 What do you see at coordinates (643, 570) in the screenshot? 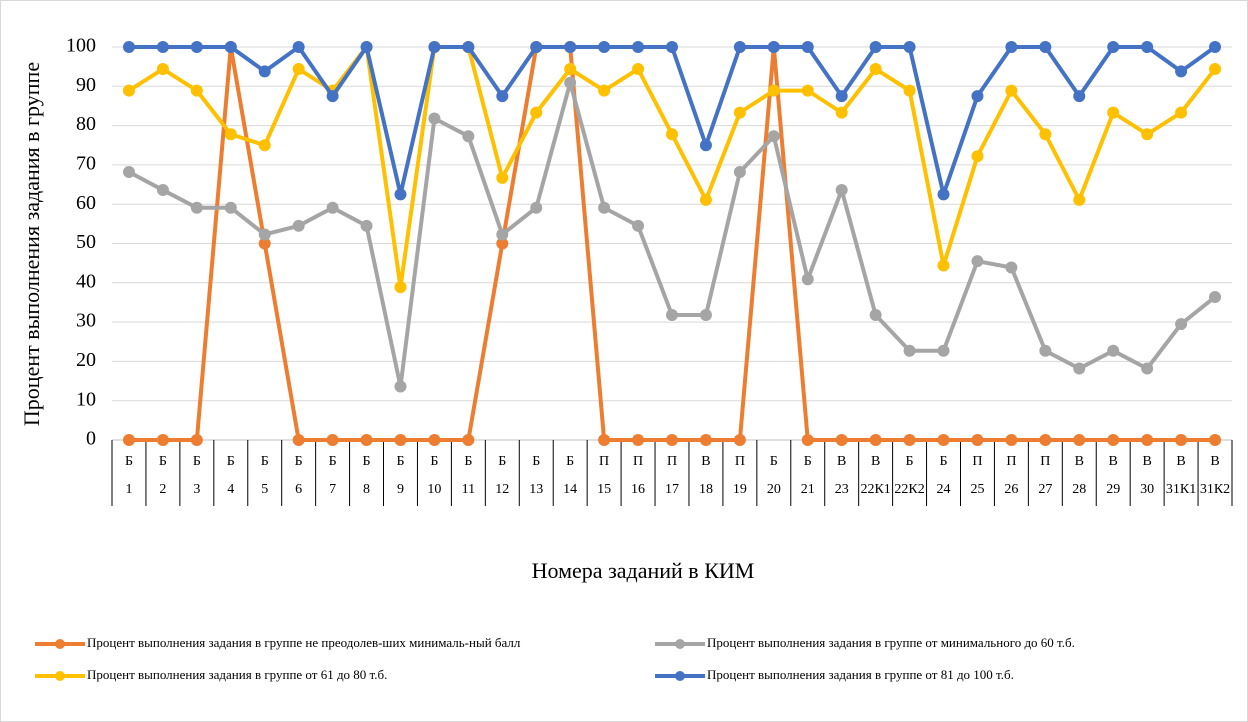
I see `x-axis-title: Номера заданий в КИМ` at bounding box center [643, 570].